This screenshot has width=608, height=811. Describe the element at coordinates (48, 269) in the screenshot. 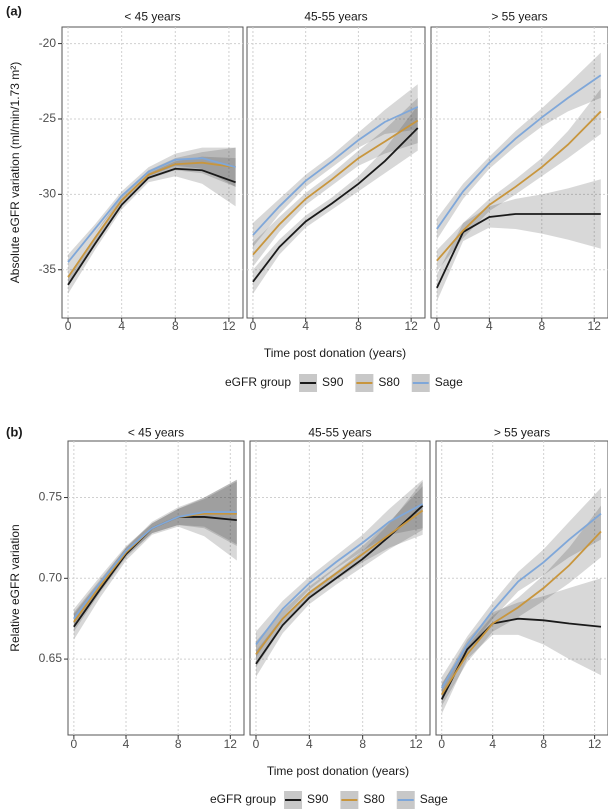

I see `y-tick-label: -35` at that location.